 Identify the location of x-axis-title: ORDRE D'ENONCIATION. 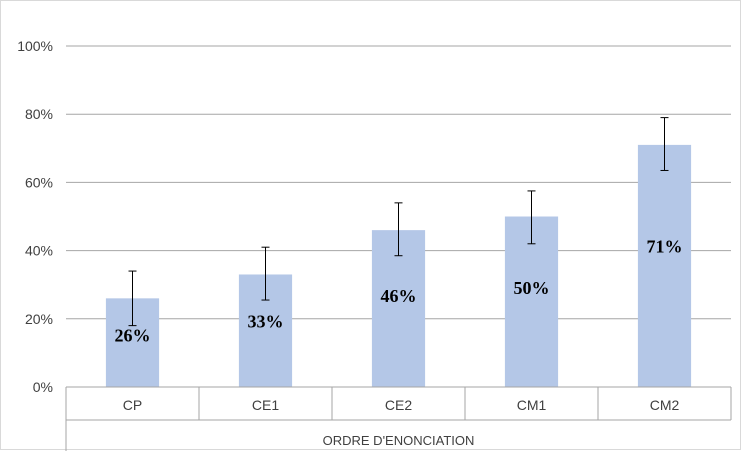
(399, 440).